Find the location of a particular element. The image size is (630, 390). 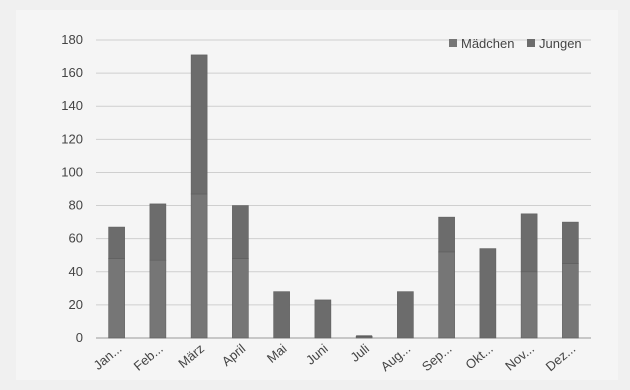

y-tick-label: 160 is located at coordinates (72, 72).